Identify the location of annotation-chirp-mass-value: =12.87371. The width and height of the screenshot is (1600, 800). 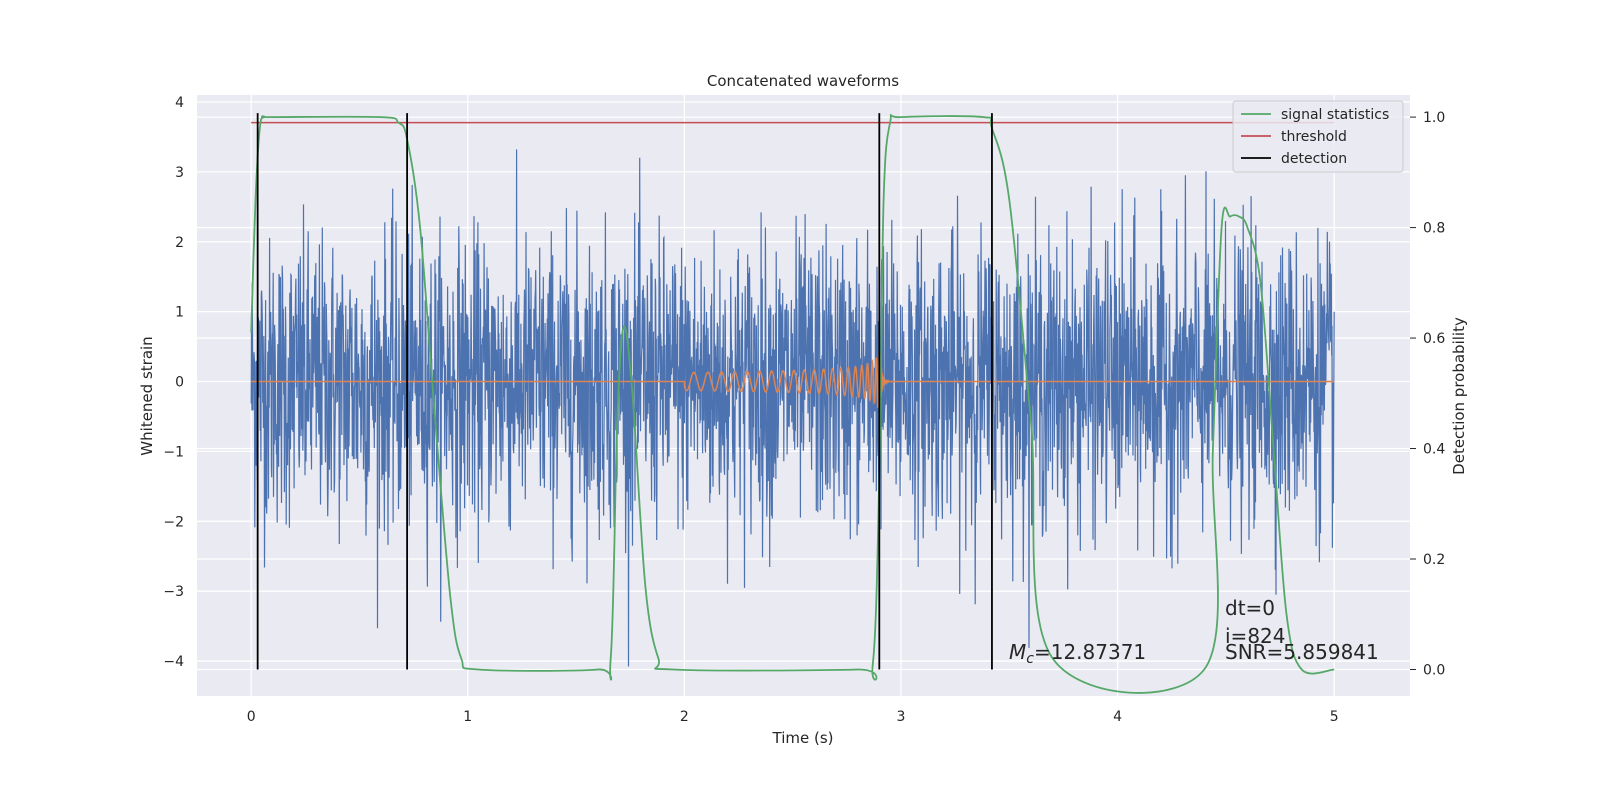
(1090, 652).